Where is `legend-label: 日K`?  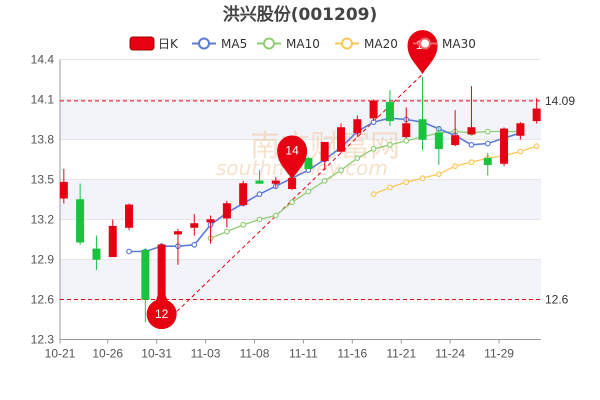
legend-label: 日K is located at coordinates (168, 44).